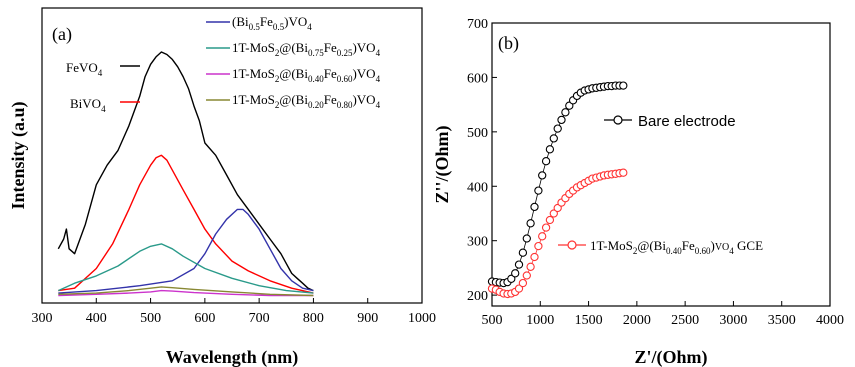  Describe the element at coordinates (313, 318) in the screenshot. I see `x-tick-label: 800` at that location.